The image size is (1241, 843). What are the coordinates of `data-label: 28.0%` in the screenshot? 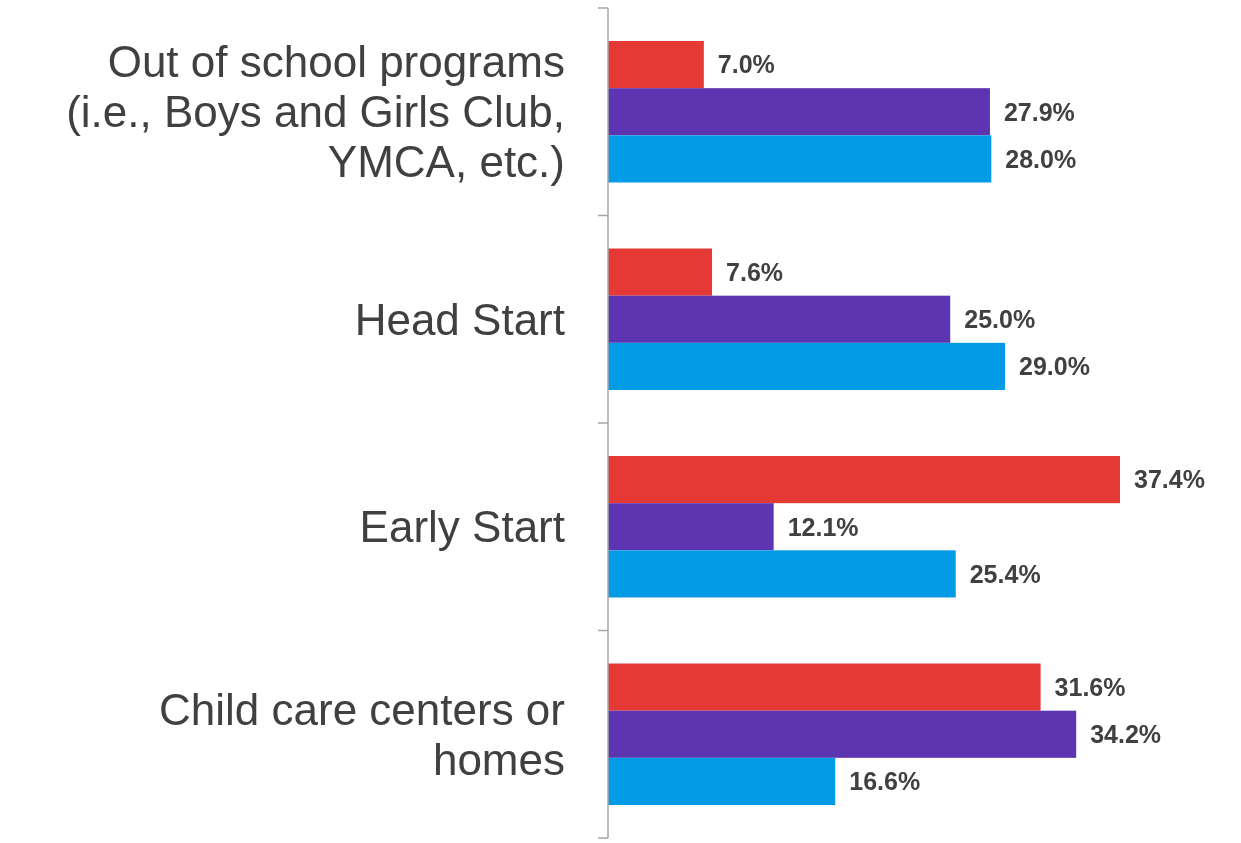 It's located at (1041, 158).